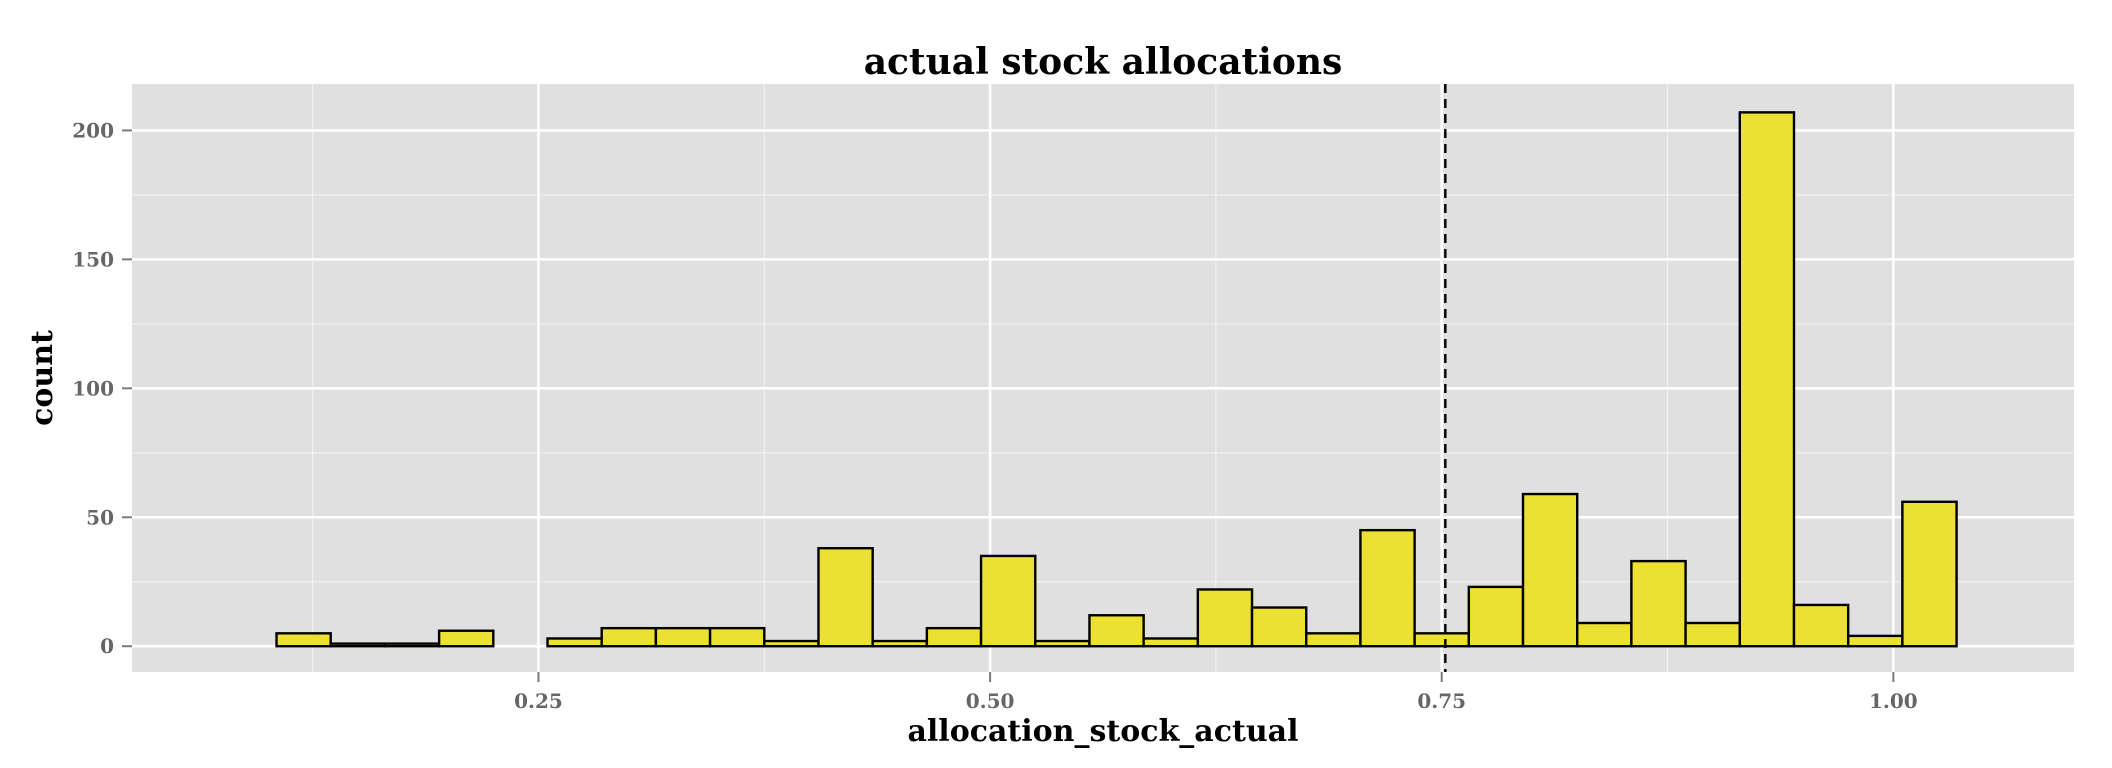 This screenshot has width=2112, height=768. What do you see at coordinates (93, 259) in the screenshot?
I see `y-tick-label: 150` at bounding box center [93, 259].